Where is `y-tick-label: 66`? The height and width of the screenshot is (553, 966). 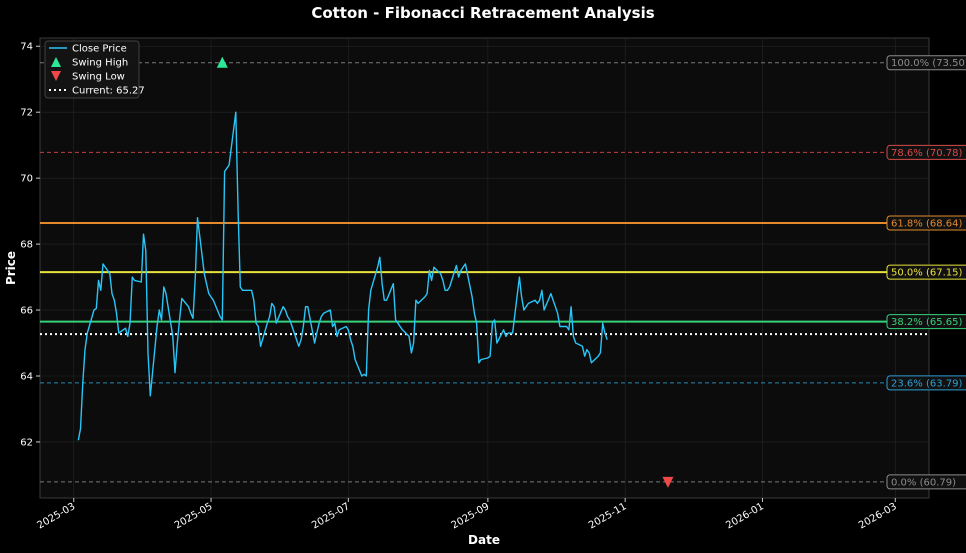
y-tick-label: 66 is located at coordinates (26, 311).